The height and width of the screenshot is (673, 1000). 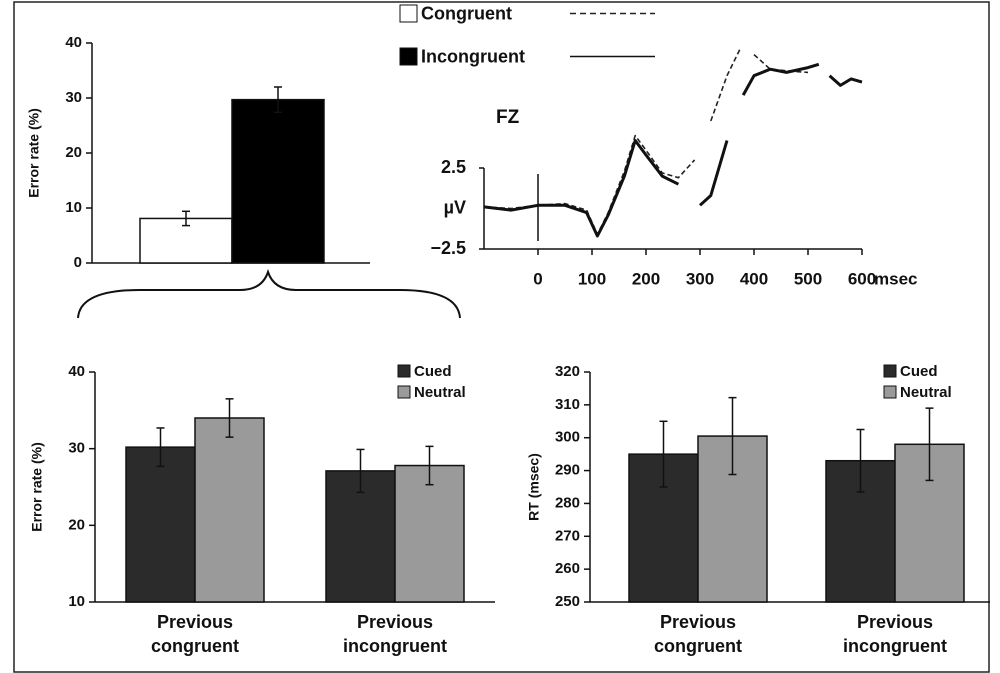 I want to click on x-tick-label: 200, so click(x=646, y=278).